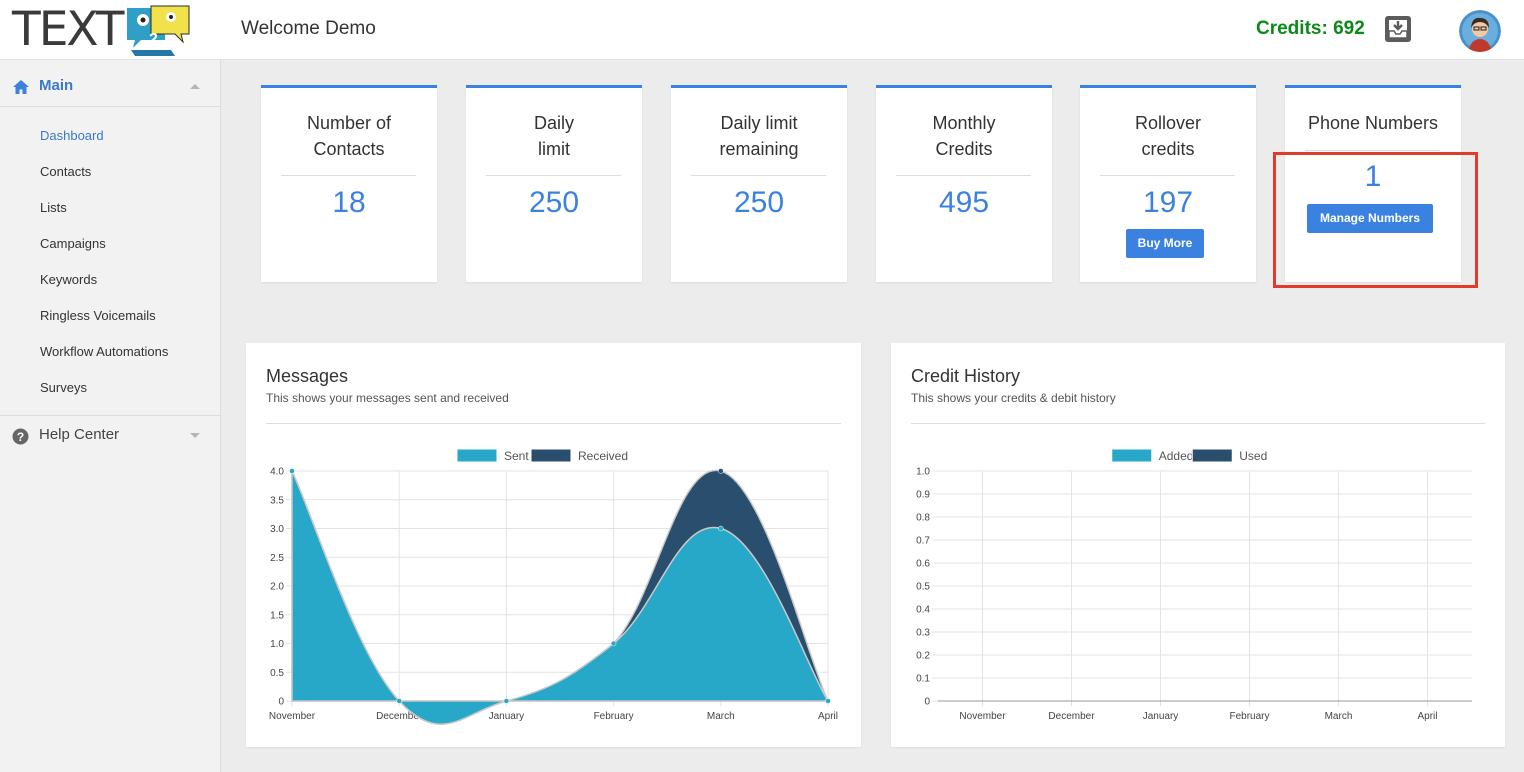  I want to click on legend-label: Sent, so click(516, 456).